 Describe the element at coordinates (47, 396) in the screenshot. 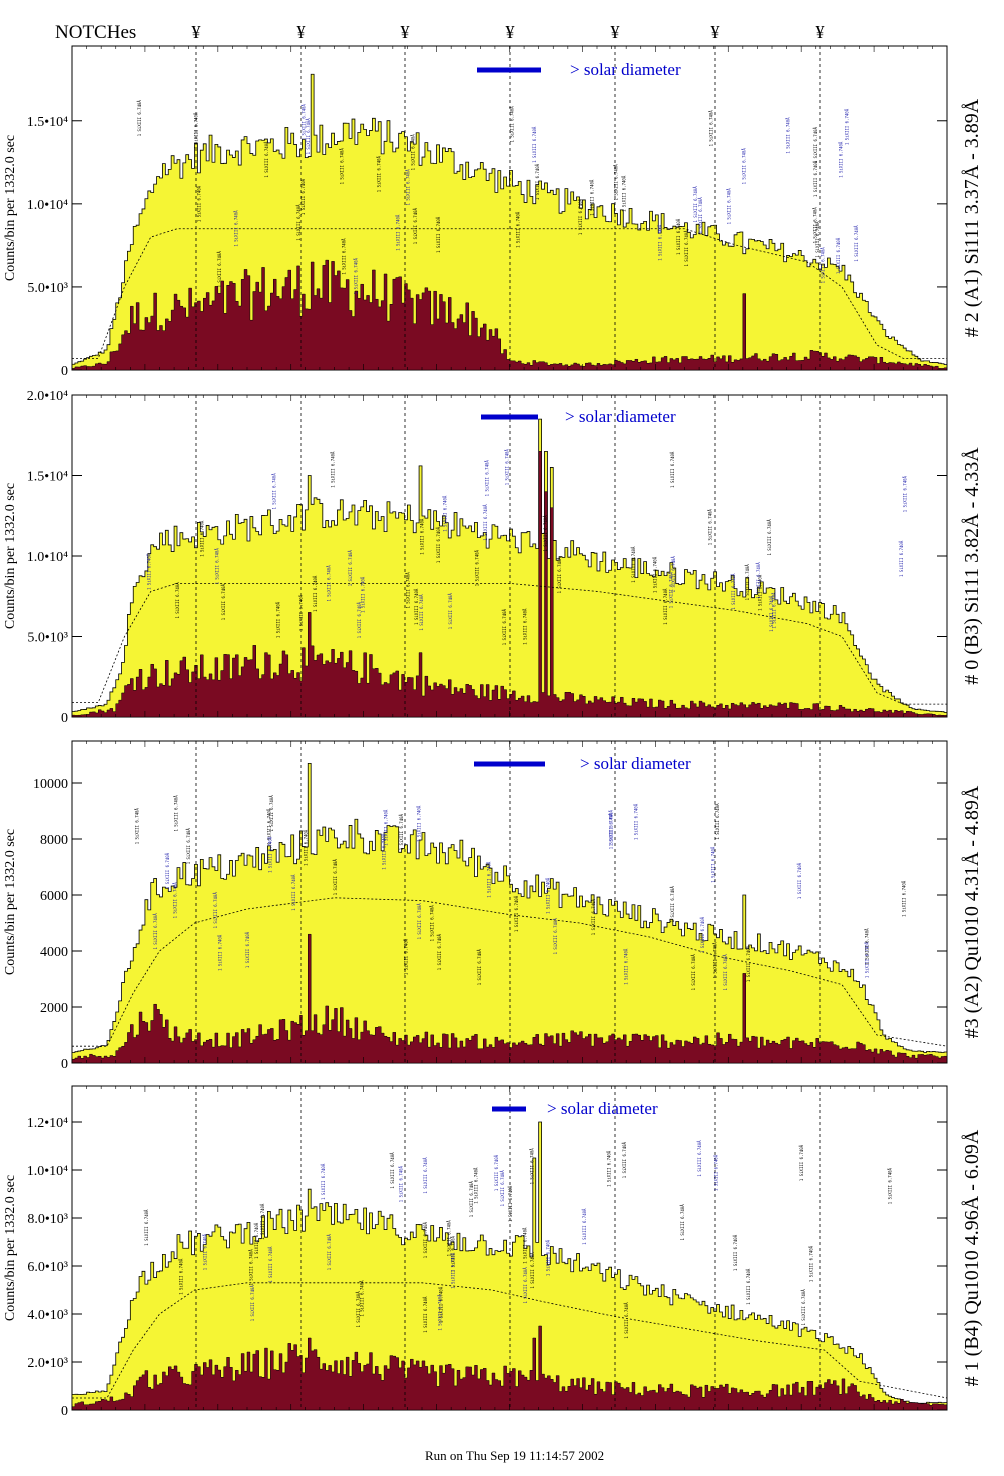

I see `y-tick-label: 2.0•10⁴` at that location.